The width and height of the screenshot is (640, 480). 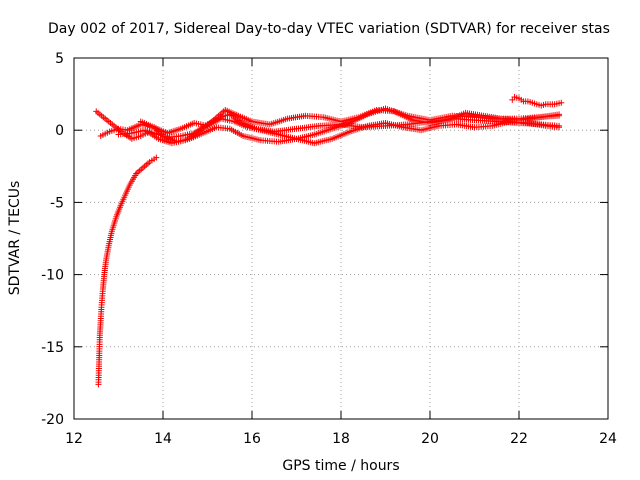 I want to click on x-tick-label: 24, so click(x=608, y=439).